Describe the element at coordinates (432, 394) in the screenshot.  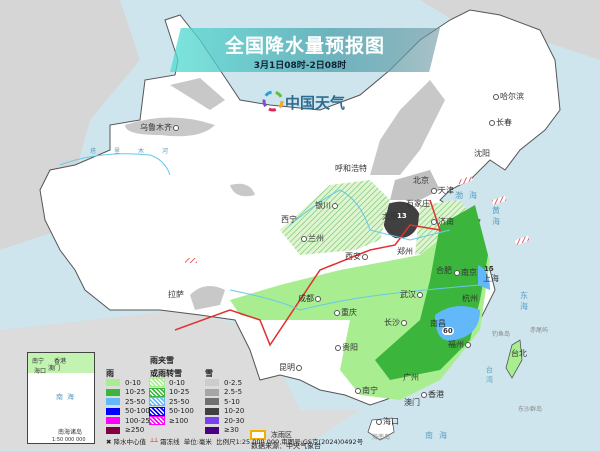
I see `city-label: 香港` at that location.